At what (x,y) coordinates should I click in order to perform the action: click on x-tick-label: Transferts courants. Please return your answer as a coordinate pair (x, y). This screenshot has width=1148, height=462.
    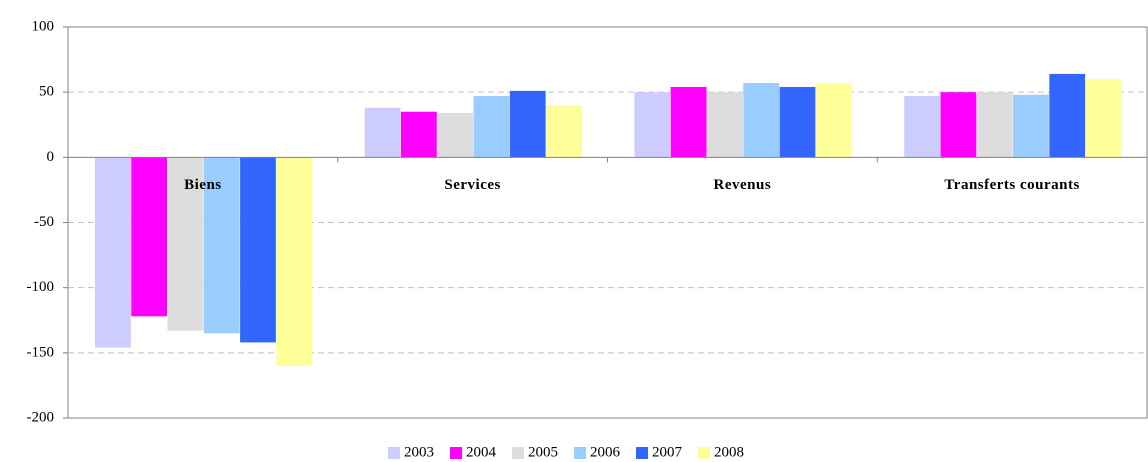
    Looking at the image, I should click on (1011, 185).